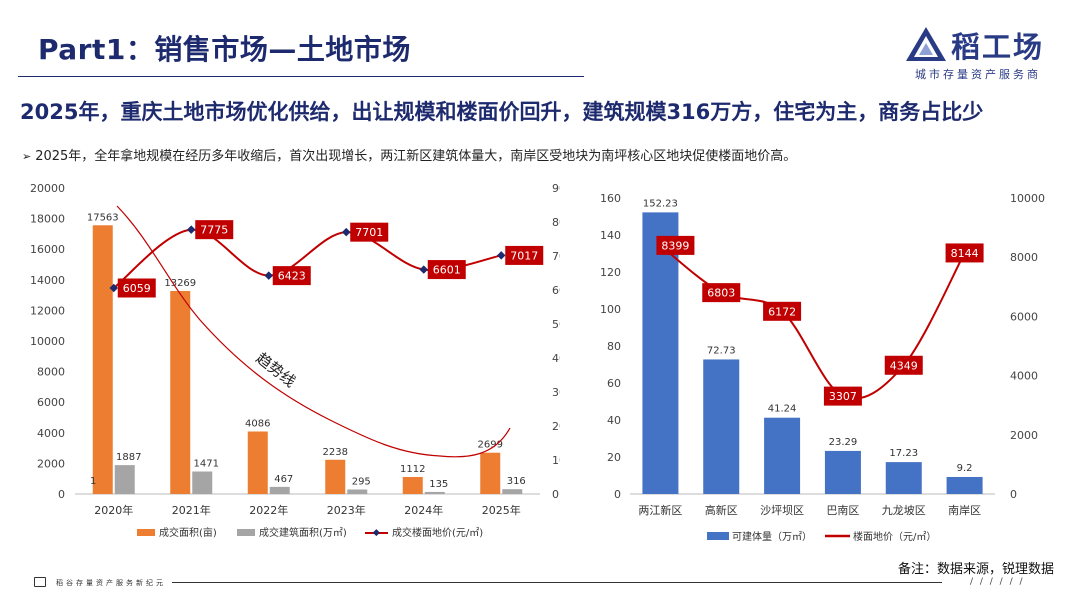 Image resolution: width=1080 pixels, height=608 pixels. What do you see at coordinates (257, 423) in the screenshot?
I see `bar-data-label: 4086` at bounding box center [257, 423].